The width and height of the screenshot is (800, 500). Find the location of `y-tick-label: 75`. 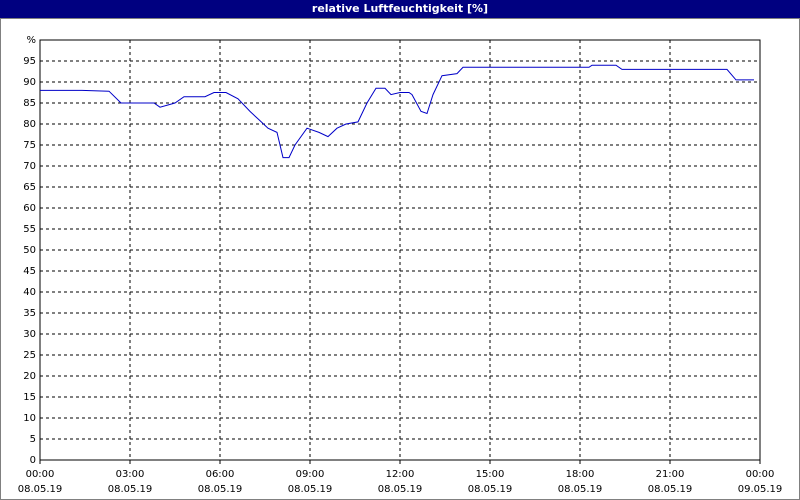

y-tick-label: 75 is located at coordinates (29, 145).